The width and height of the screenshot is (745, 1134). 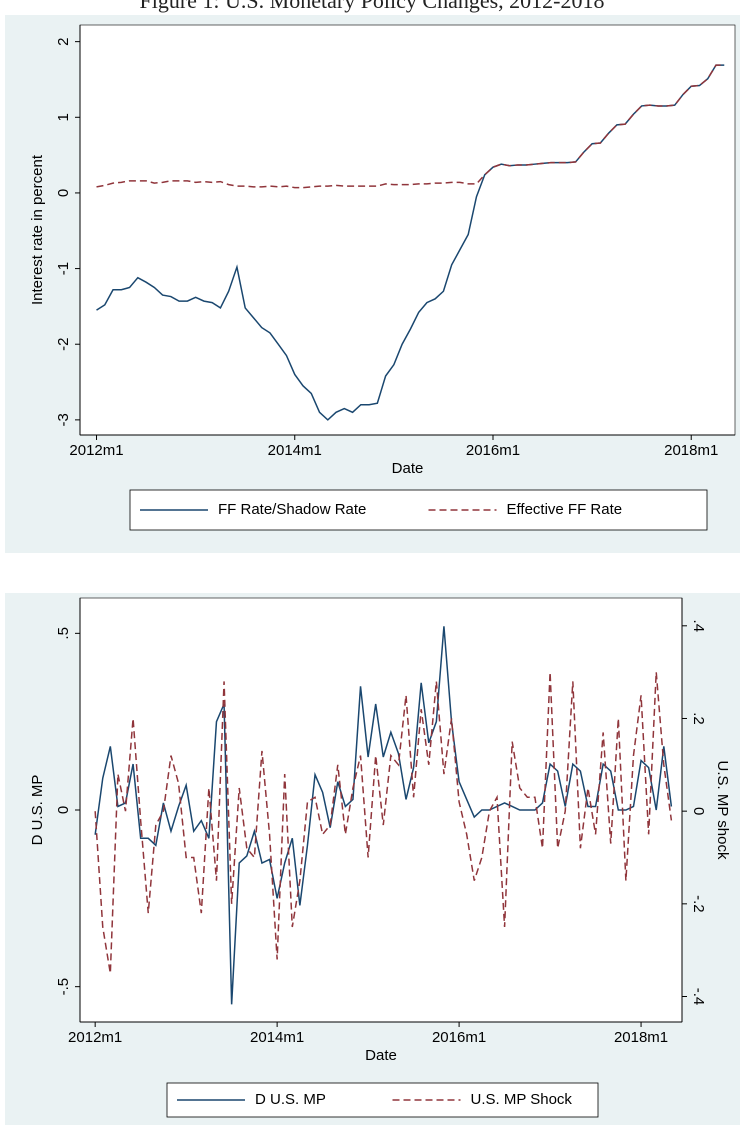 I want to click on y2-tick-label: -.2, so click(x=698, y=904).